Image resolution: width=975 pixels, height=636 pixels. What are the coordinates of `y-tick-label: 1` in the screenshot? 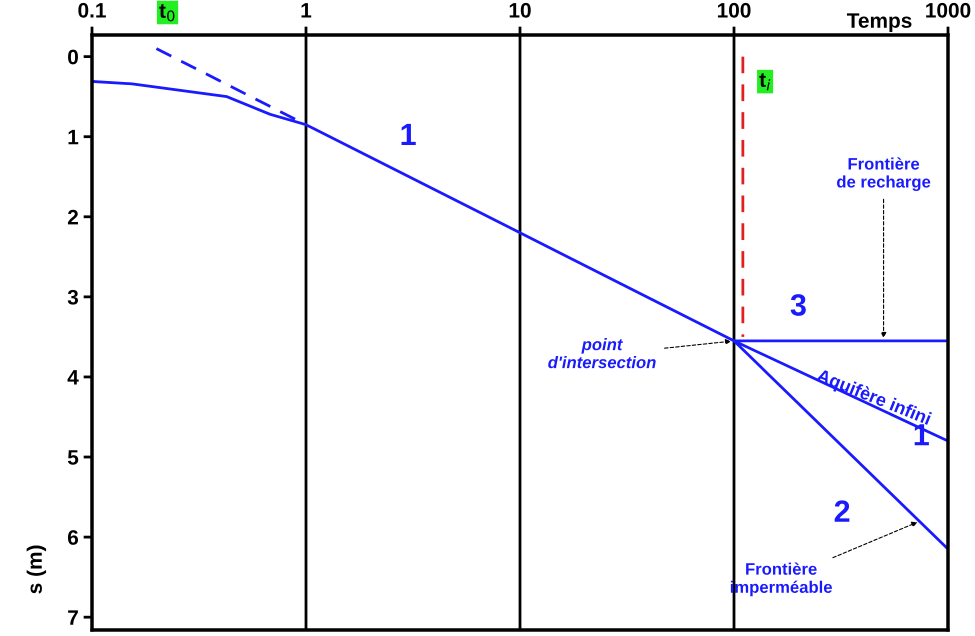 It's located at (73, 137).